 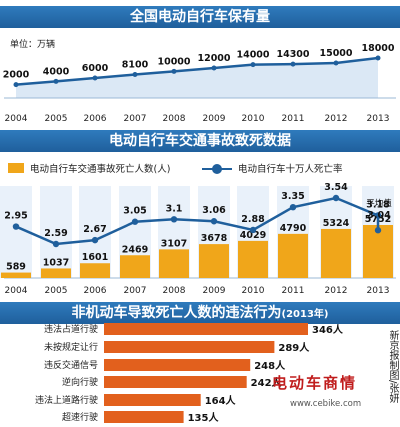 I want to click on average-caption: 平均值, so click(x=379, y=203).